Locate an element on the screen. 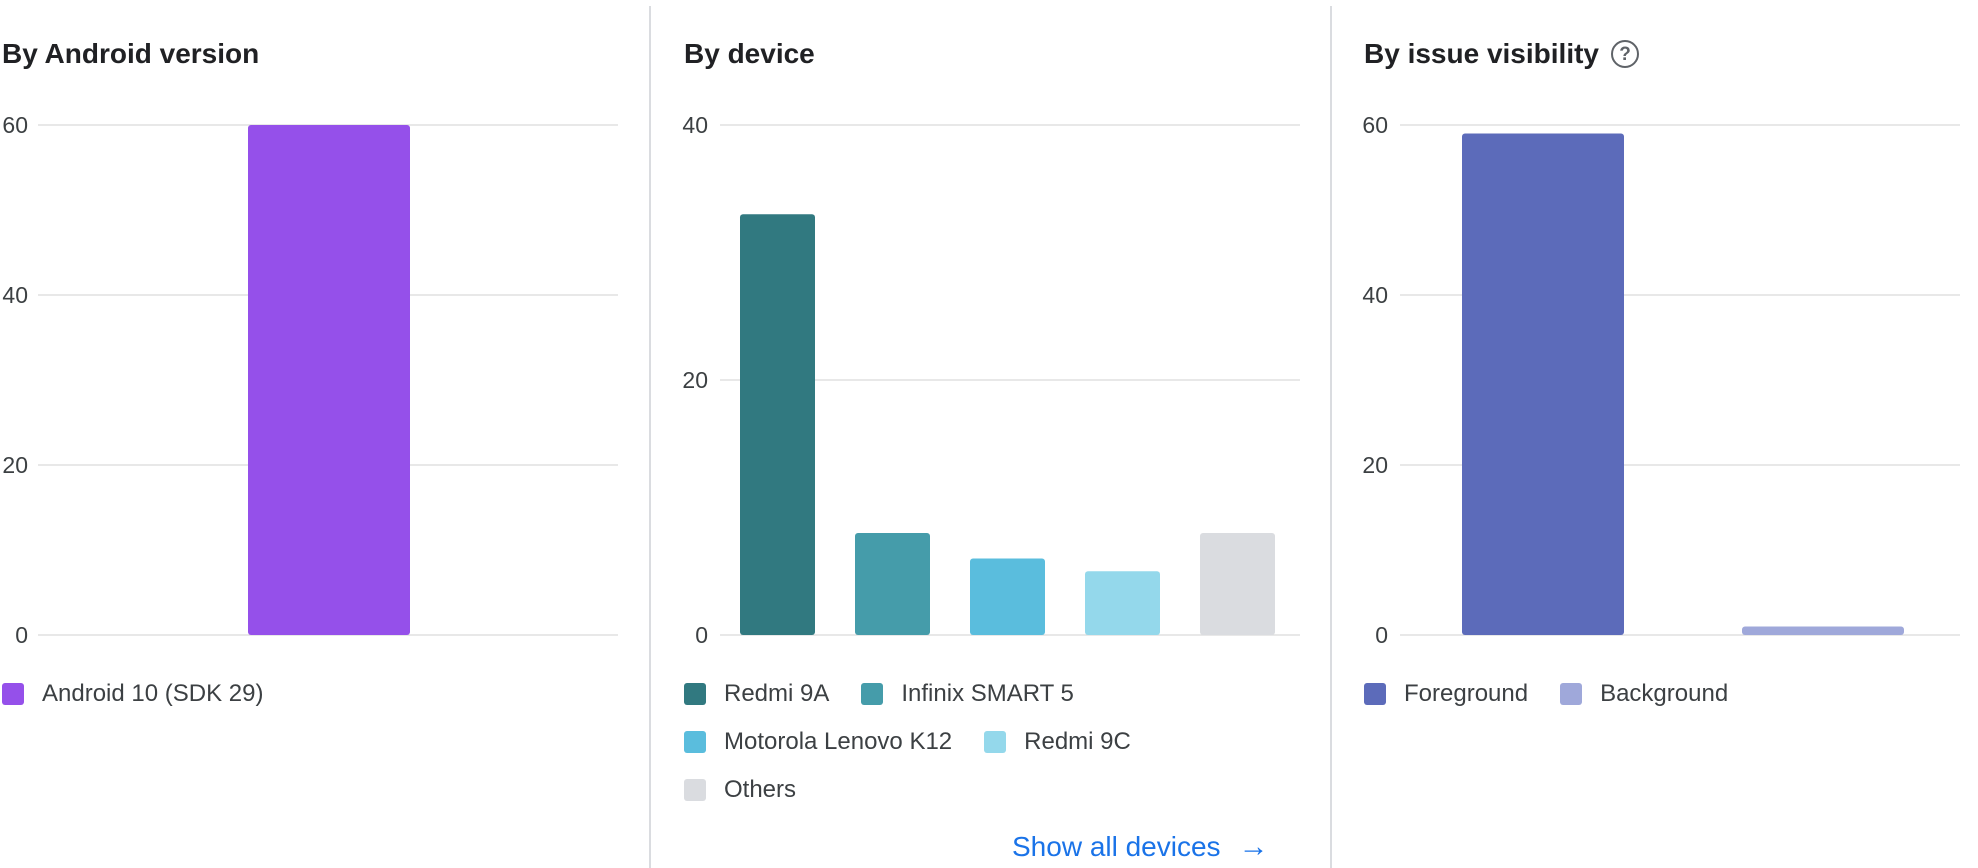  legend-label: Others is located at coordinates (760, 789).